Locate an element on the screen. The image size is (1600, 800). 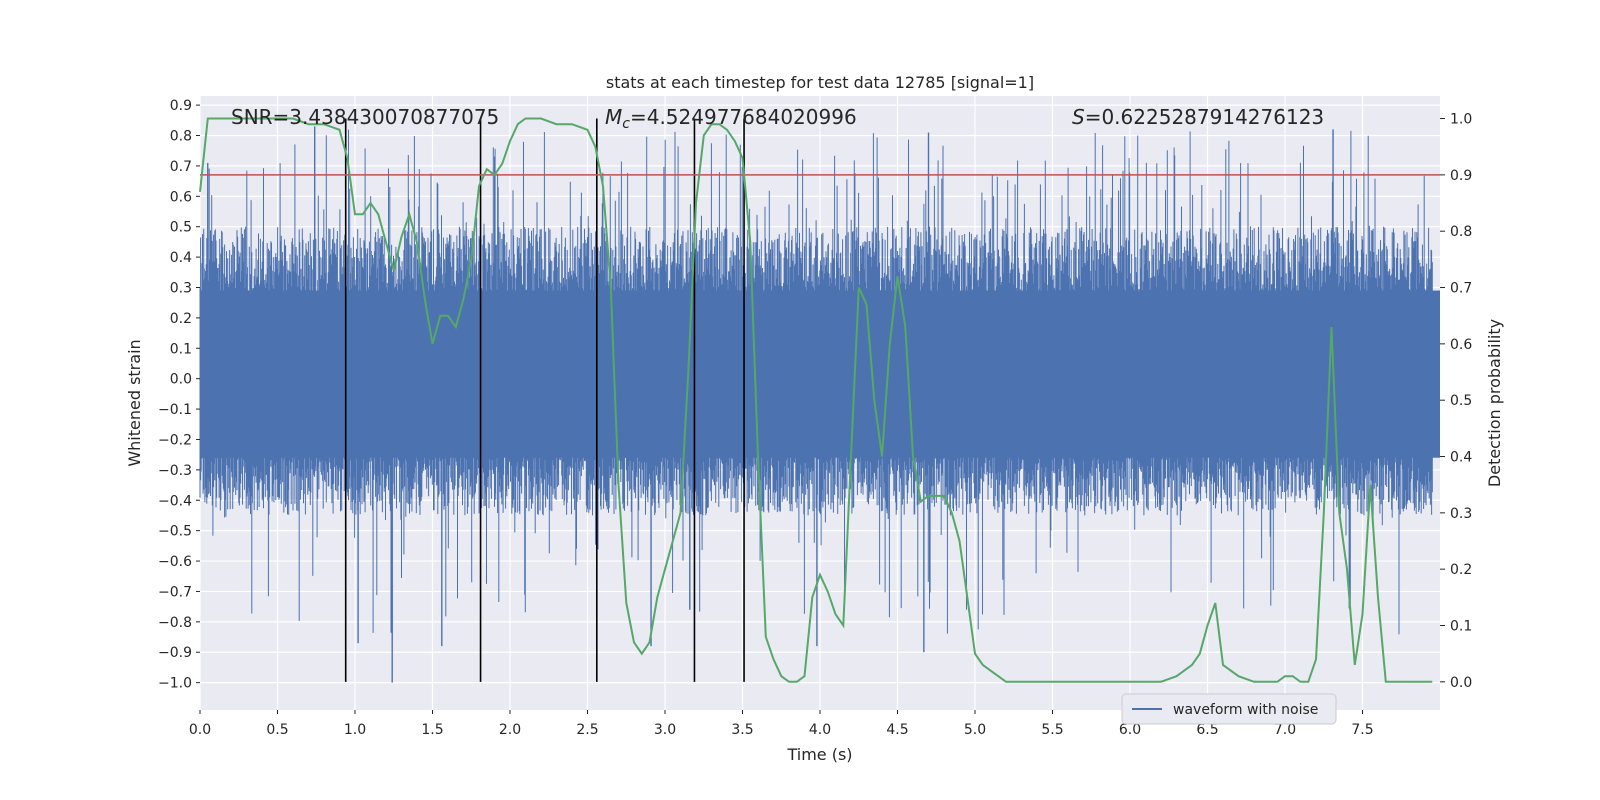
x-tick-label: 7.5 is located at coordinates (1362, 730).